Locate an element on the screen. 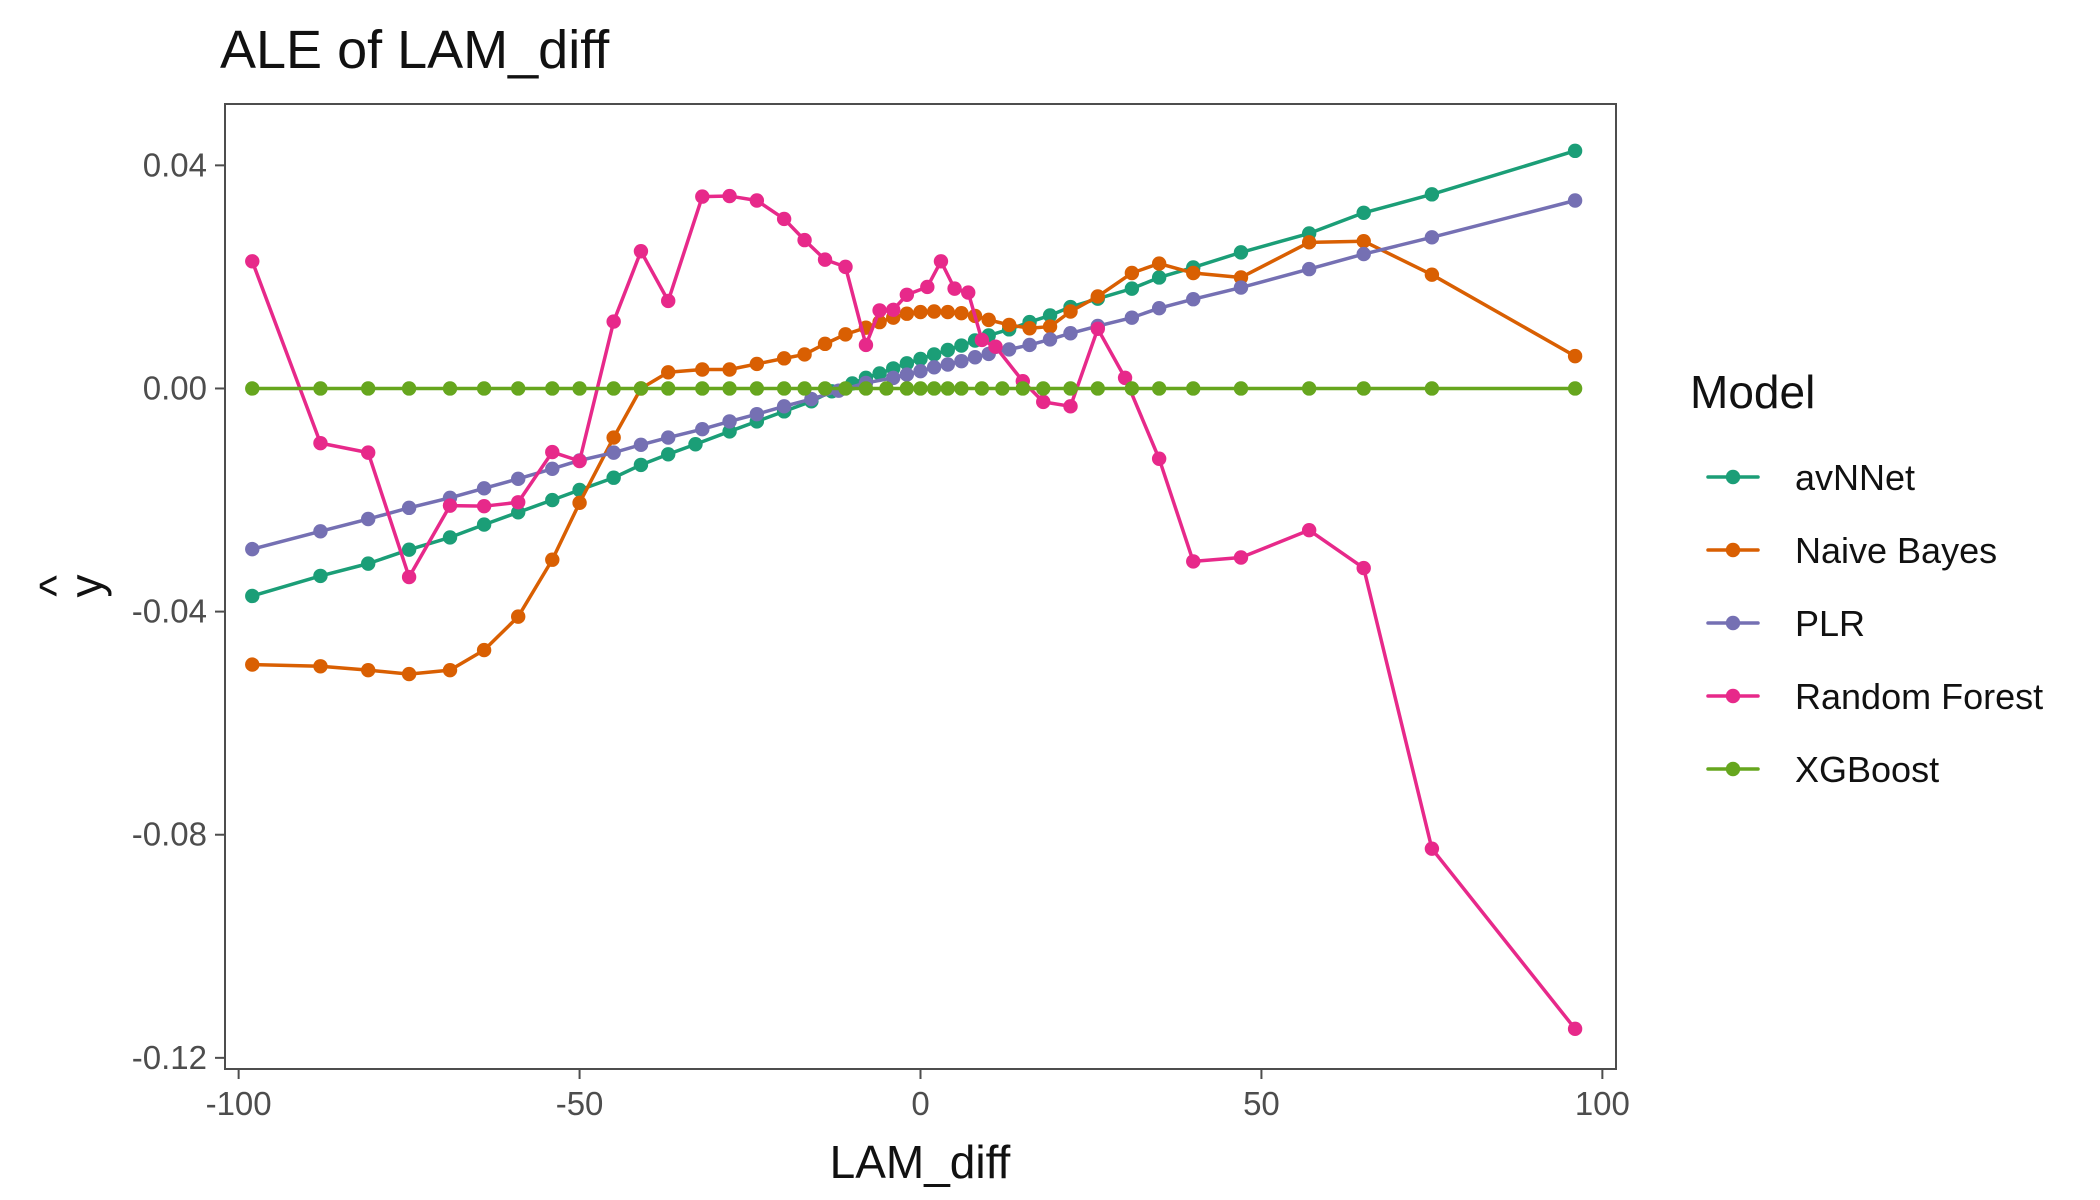  legend-label: PLR is located at coordinates (1830, 623).